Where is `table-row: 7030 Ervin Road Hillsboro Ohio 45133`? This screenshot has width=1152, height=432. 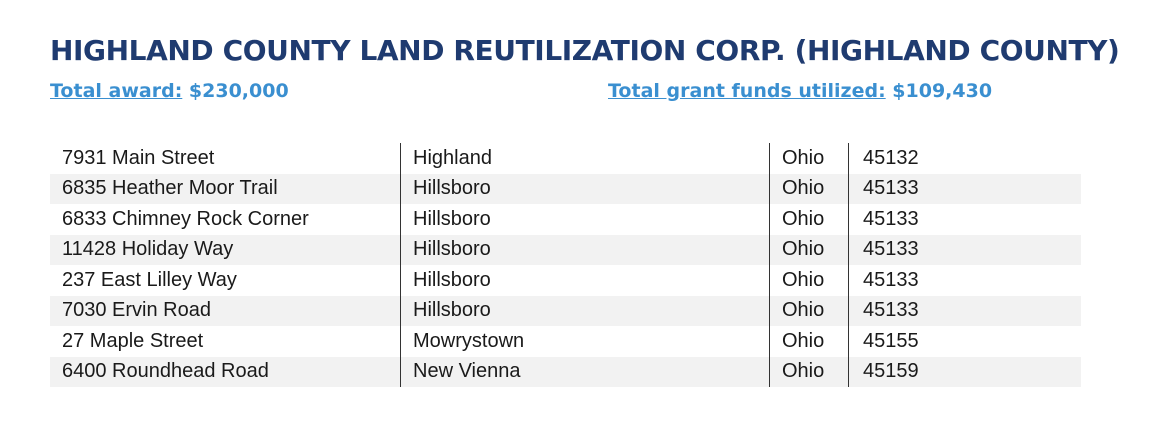
table-row: 7030 Ervin Road Hillsboro Ohio 45133 is located at coordinates (565, 310).